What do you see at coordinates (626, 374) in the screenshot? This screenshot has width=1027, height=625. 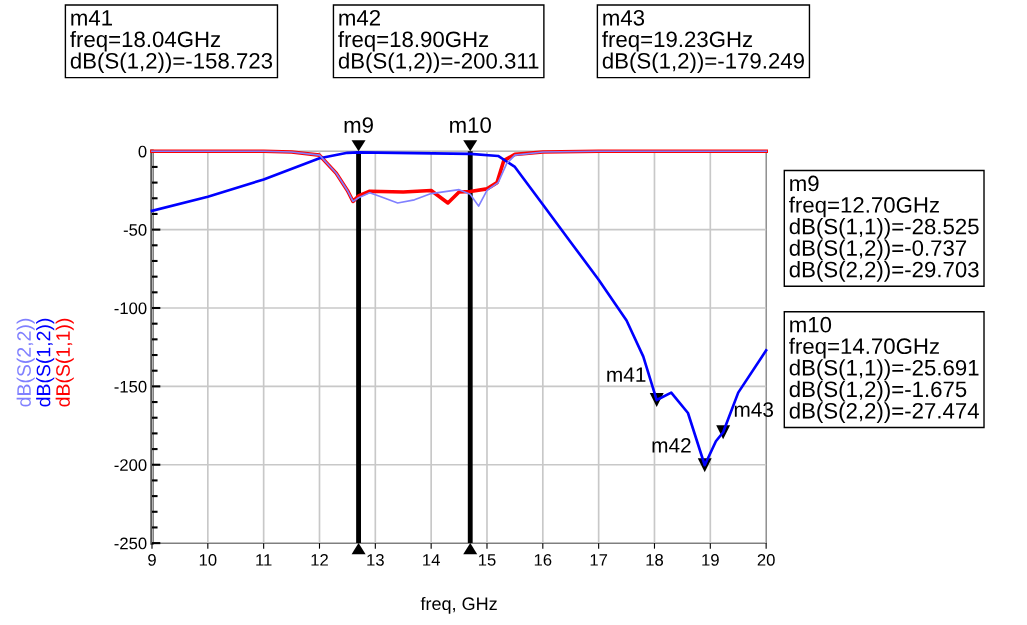 I see `annotation: m41` at bounding box center [626, 374].